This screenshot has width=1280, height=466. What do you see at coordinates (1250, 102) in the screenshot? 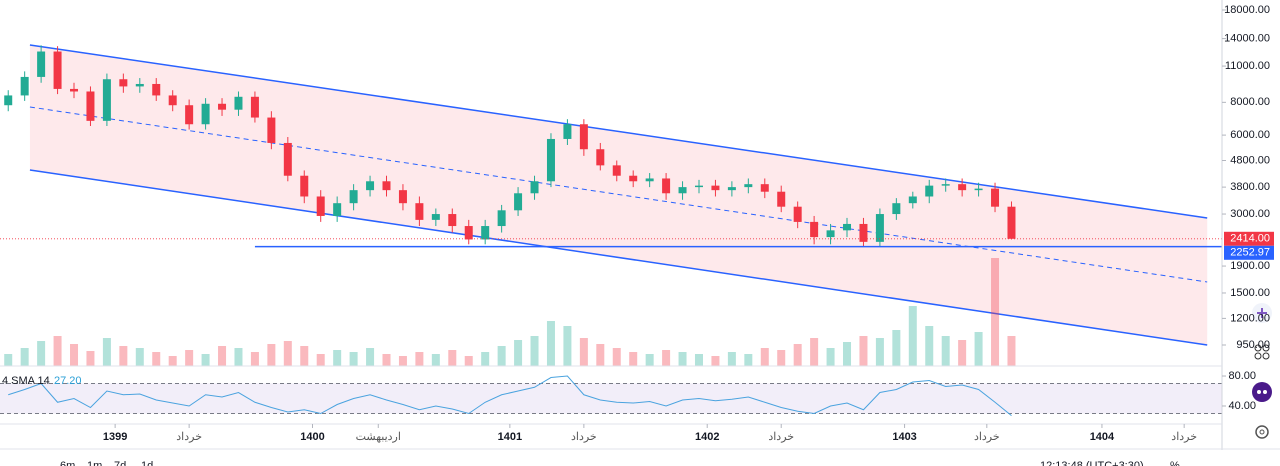
I see `y-tick-label: 8000.00` at bounding box center [1250, 102].